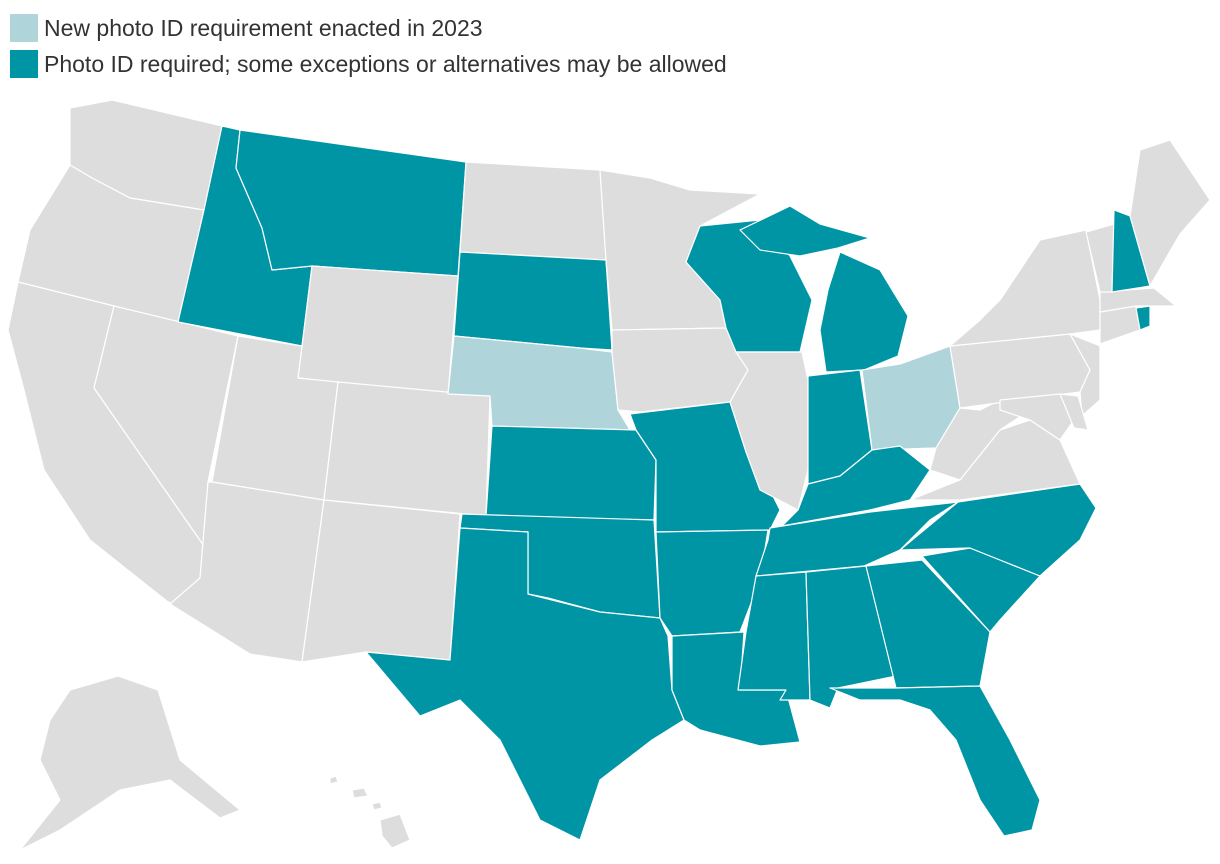 The height and width of the screenshot is (864, 1220). I want to click on state-co, so click(407, 449).